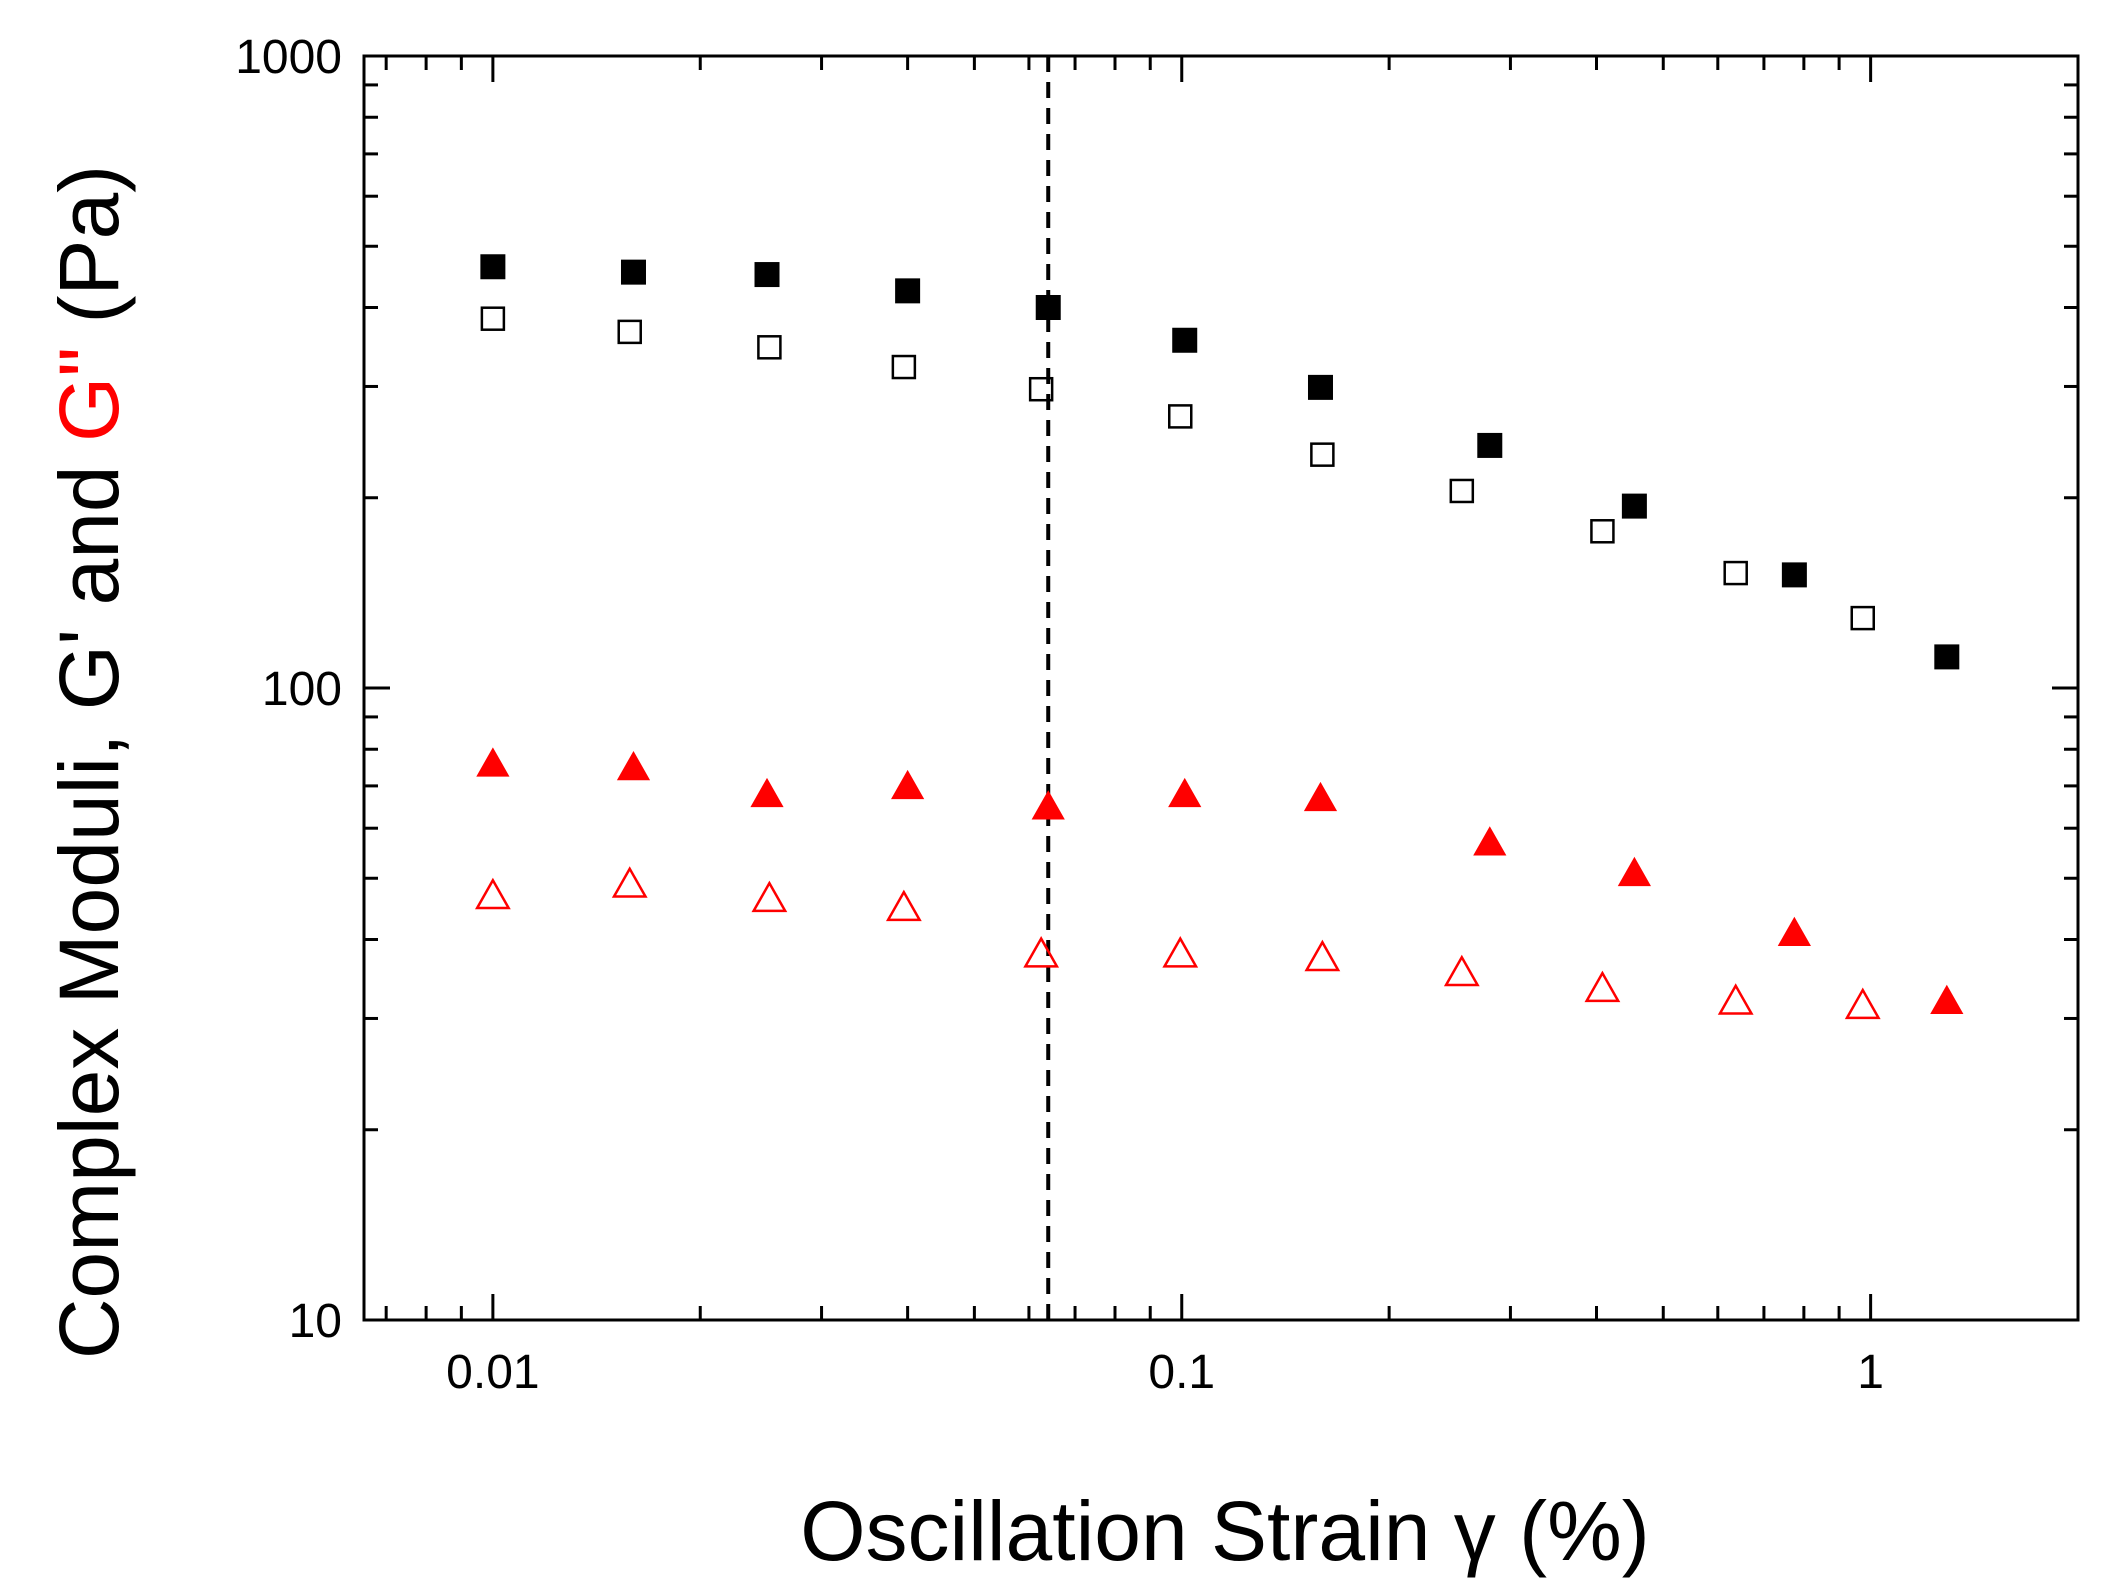 This screenshot has width=2110, height=1590. What do you see at coordinates (1870, 1372) in the screenshot?
I see `x-tick-label: 1` at bounding box center [1870, 1372].